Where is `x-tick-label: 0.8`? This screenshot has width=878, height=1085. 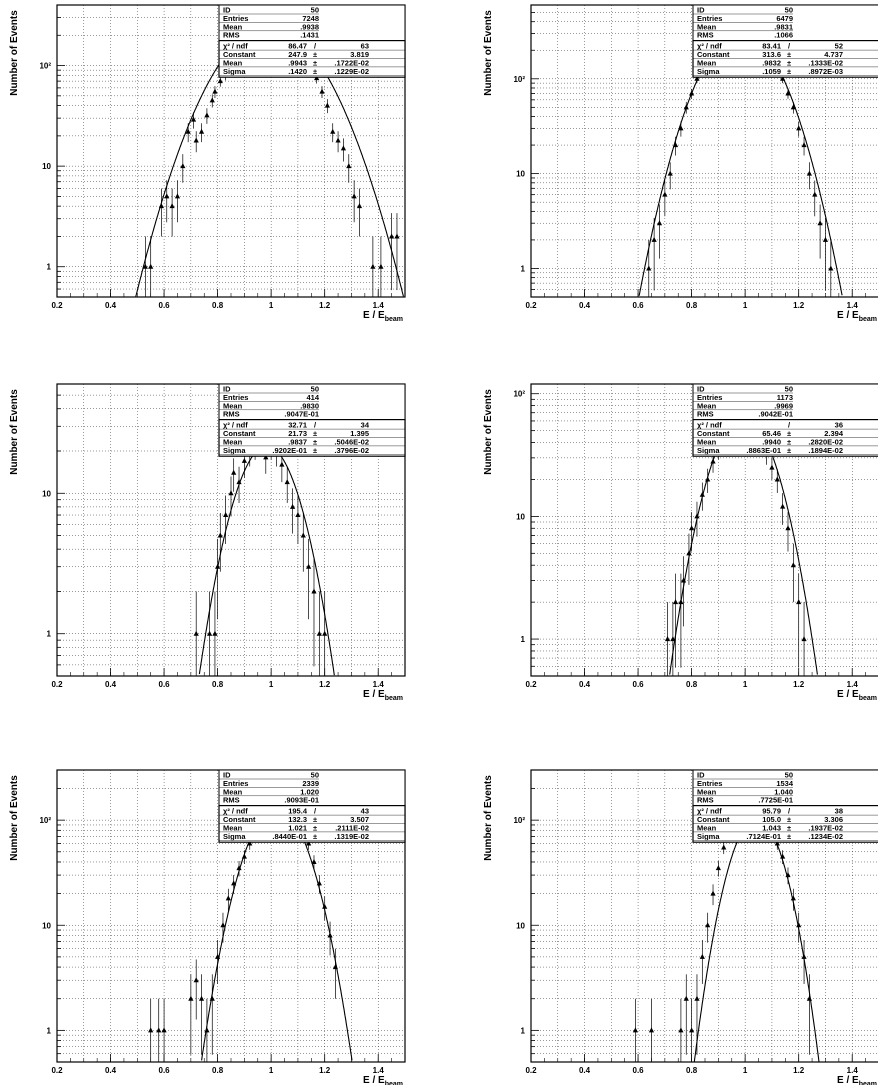 x-tick-label: 0.8 is located at coordinates (692, 684).